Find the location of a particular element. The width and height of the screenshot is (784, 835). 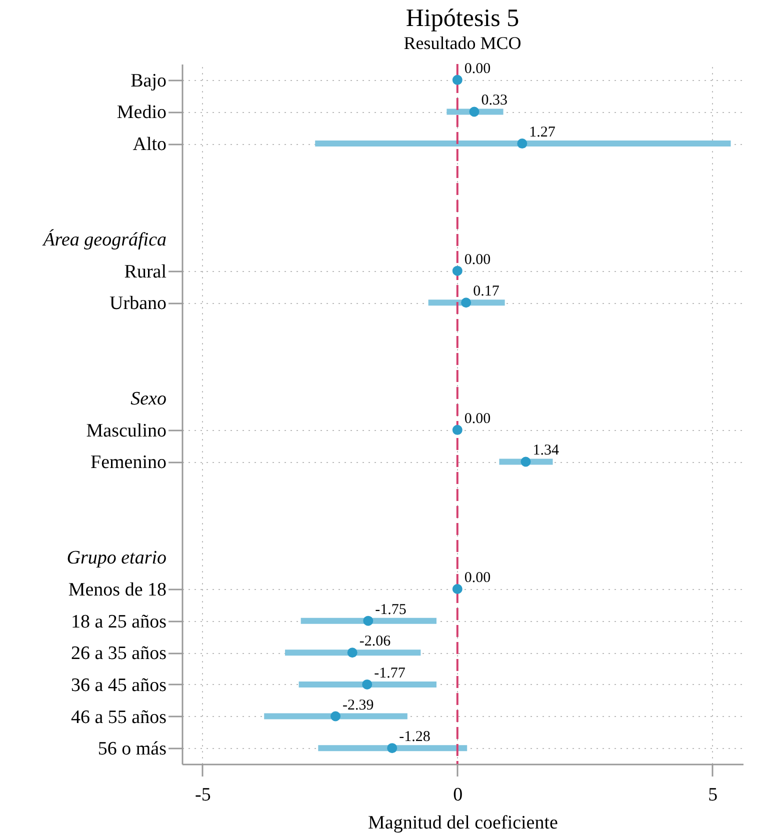

chart-subtitle: Resultado MCO is located at coordinates (463, 42).